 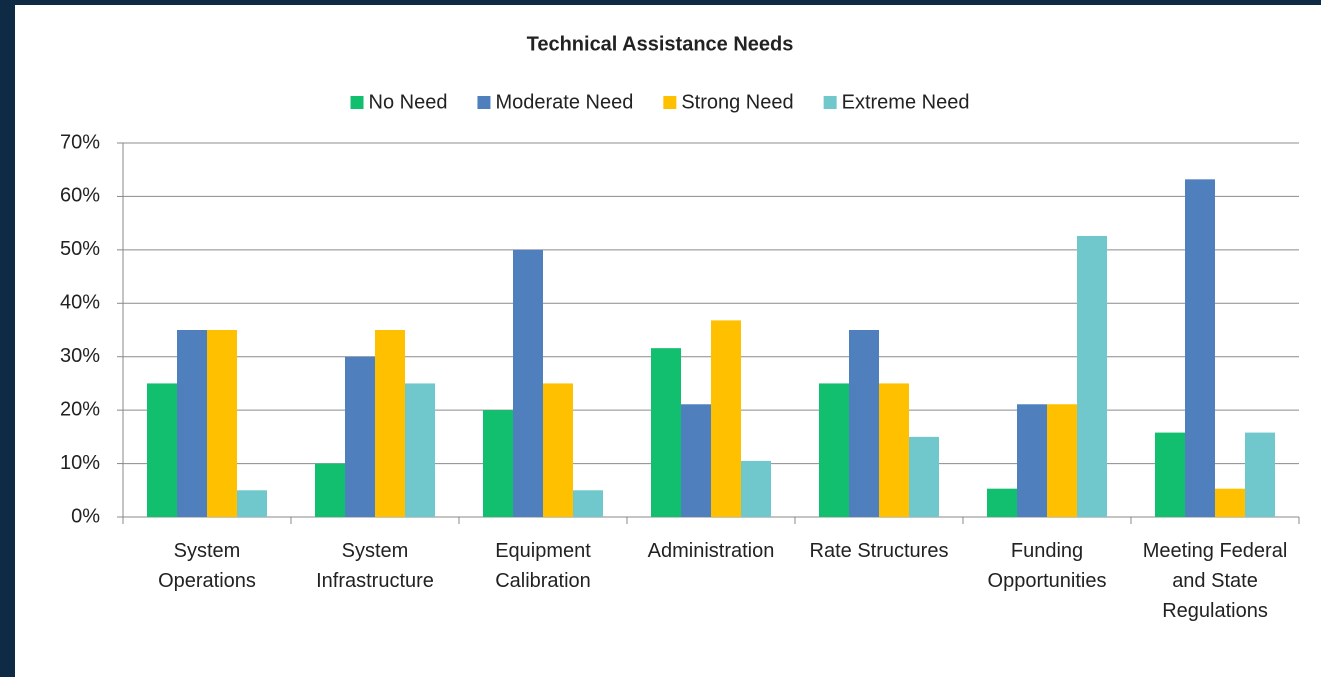 I want to click on x-tick-label: Funding Opportunities, so click(x=1047, y=566).